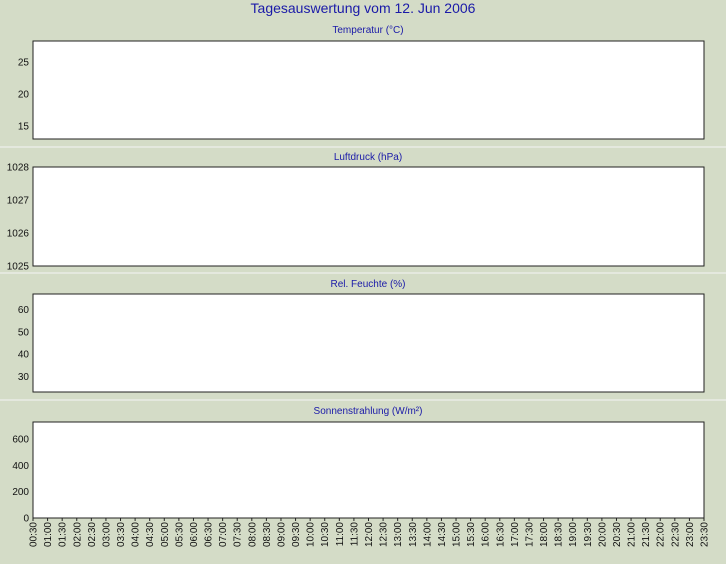 This screenshot has width=726, height=564. I want to click on x-tick-label: 20:00, so click(602, 534).